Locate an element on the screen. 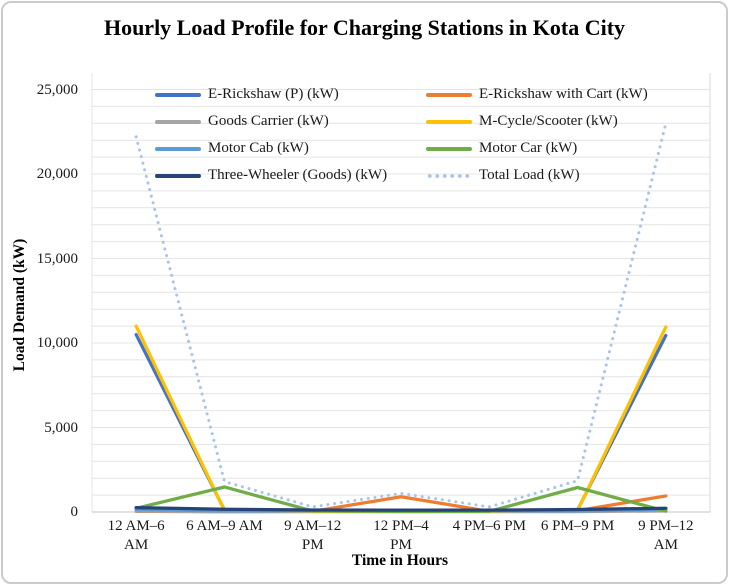 The image size is (729, 585). x-axis-tick-label: 4 PM–6 PM is located at coordinates (489, 526).